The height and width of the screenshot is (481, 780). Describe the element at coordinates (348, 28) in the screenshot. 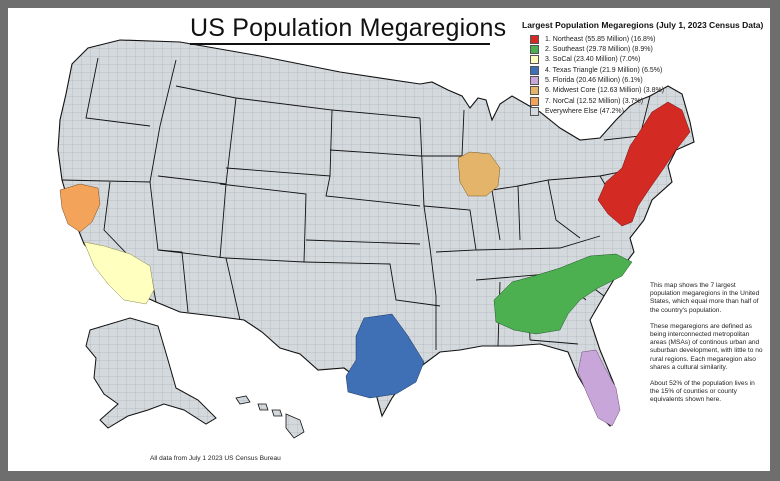

I see `map-title: US Population Megaregions` at that location.